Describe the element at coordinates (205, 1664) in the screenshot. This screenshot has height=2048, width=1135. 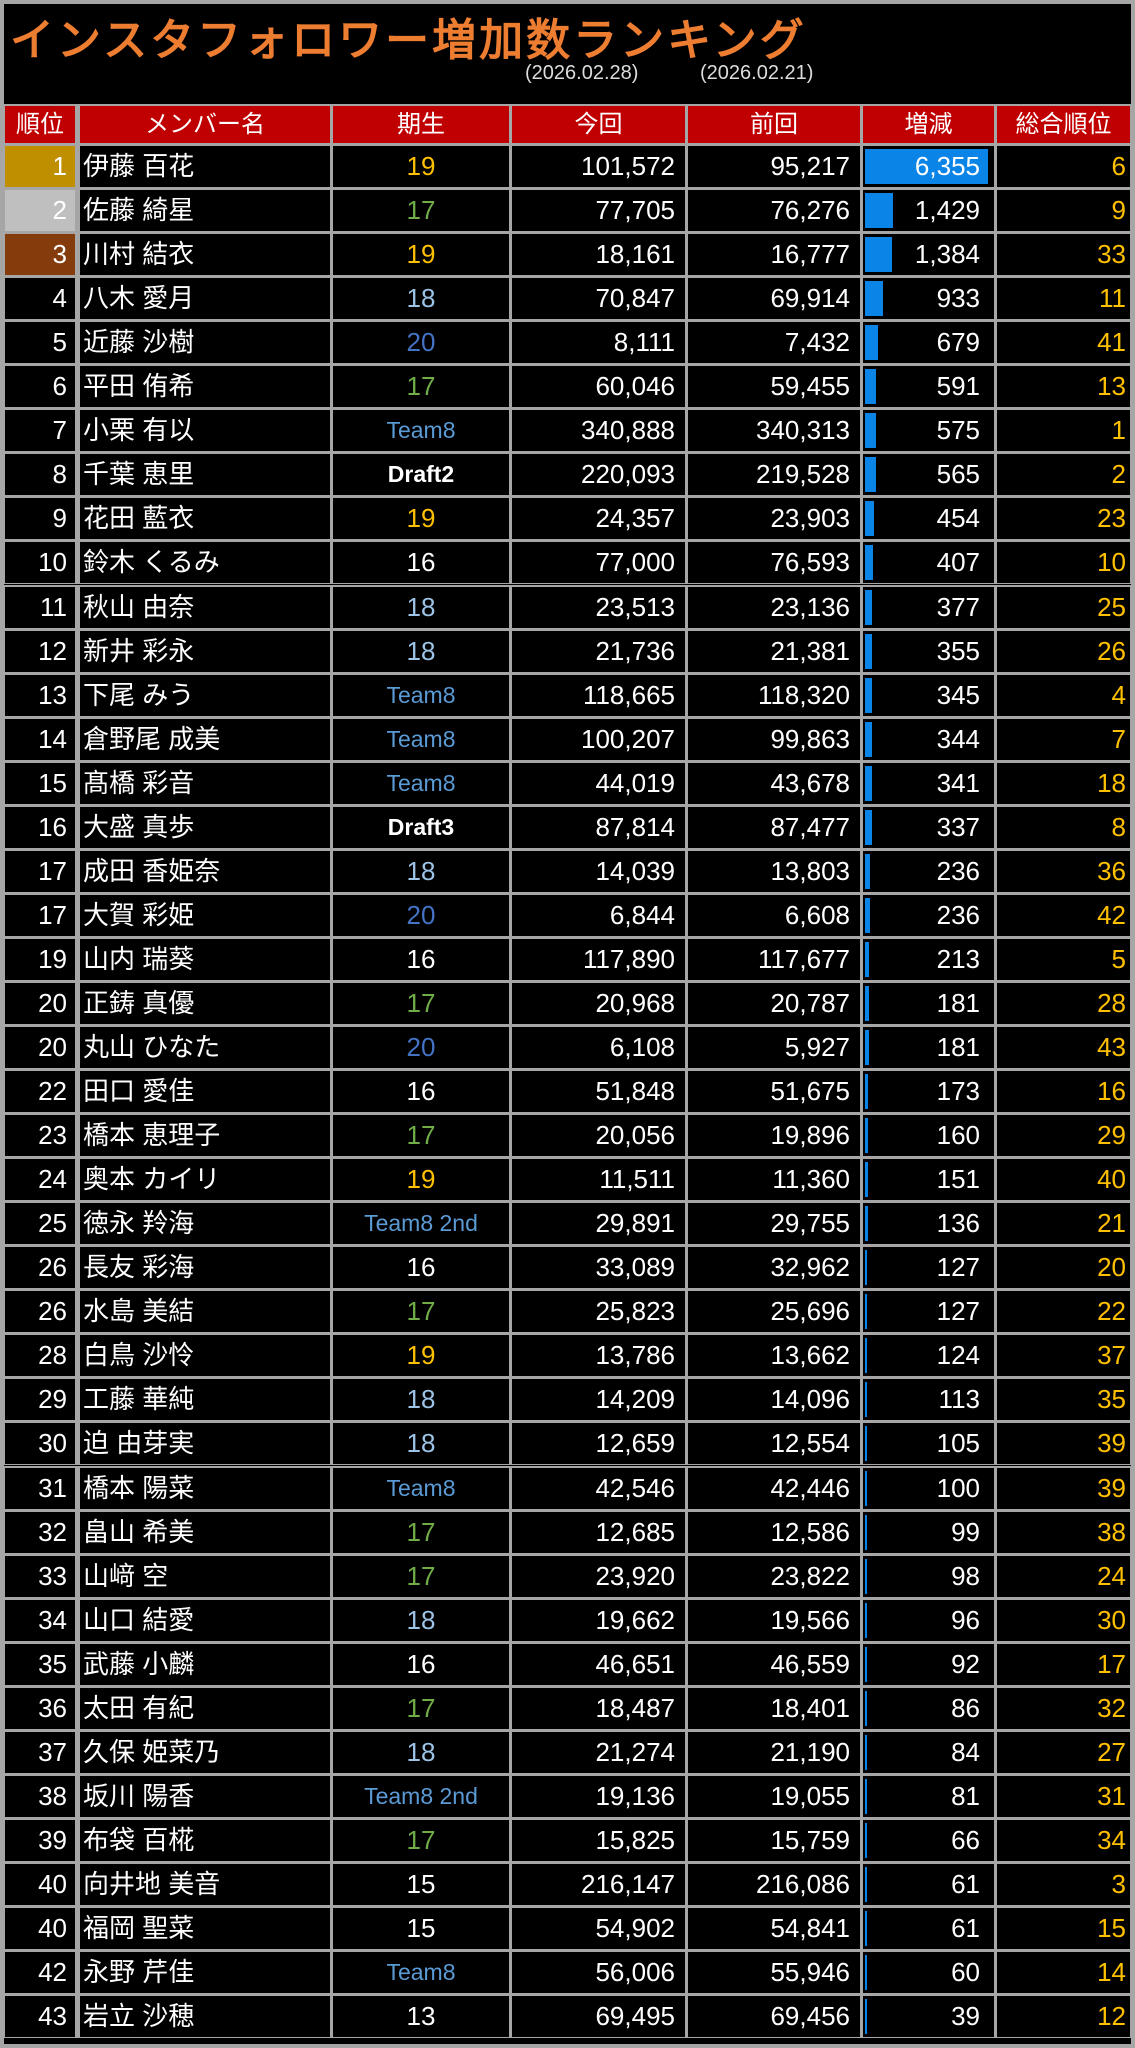
I see `member-name-cell: 武藤 小麟` at that location.